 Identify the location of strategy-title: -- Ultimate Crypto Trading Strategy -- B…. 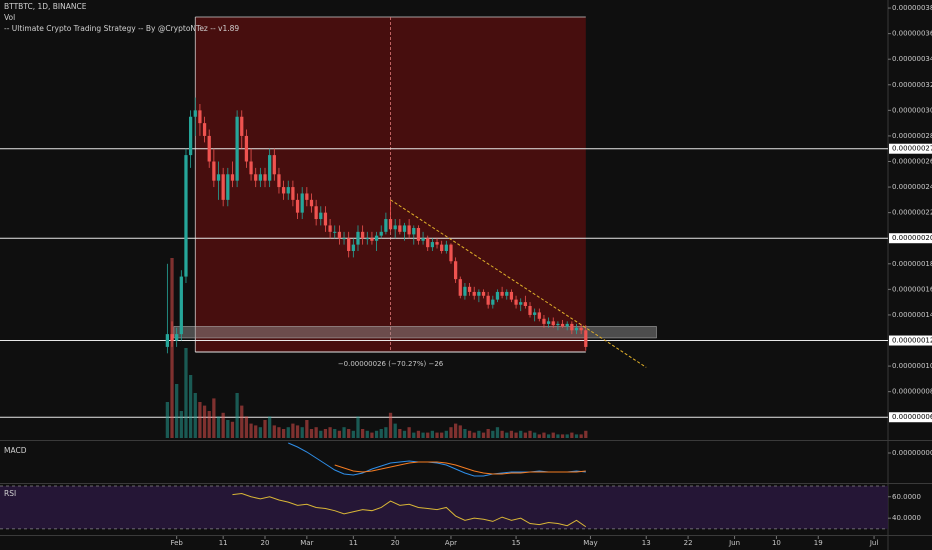
(121, 28).